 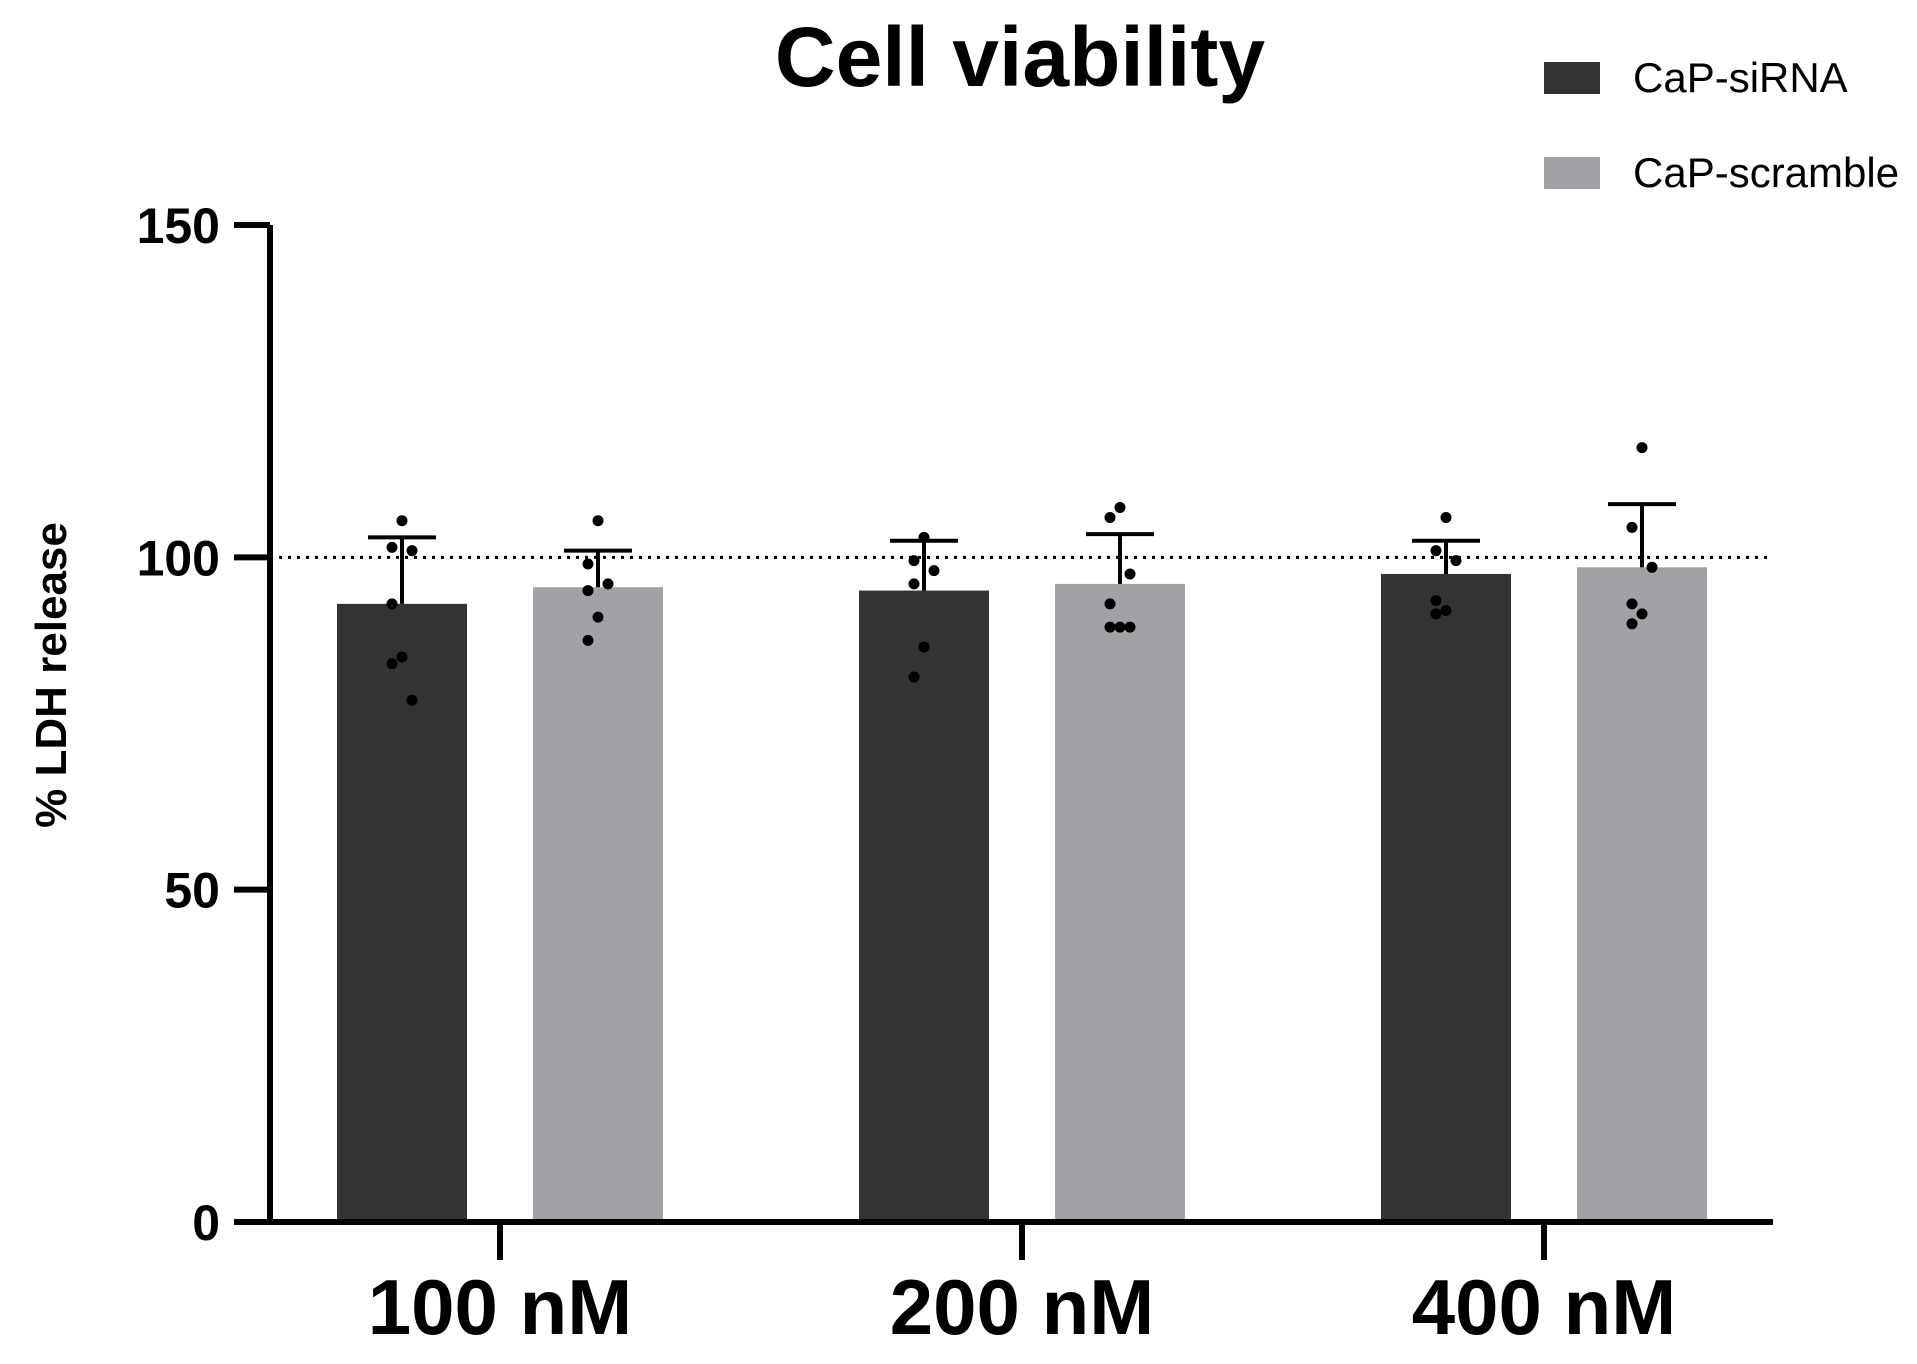 What do you see at coordinates (1020, 57) in the screenshot?
I see `chart-title: Cell viability` at bounding box center [1020, 57].